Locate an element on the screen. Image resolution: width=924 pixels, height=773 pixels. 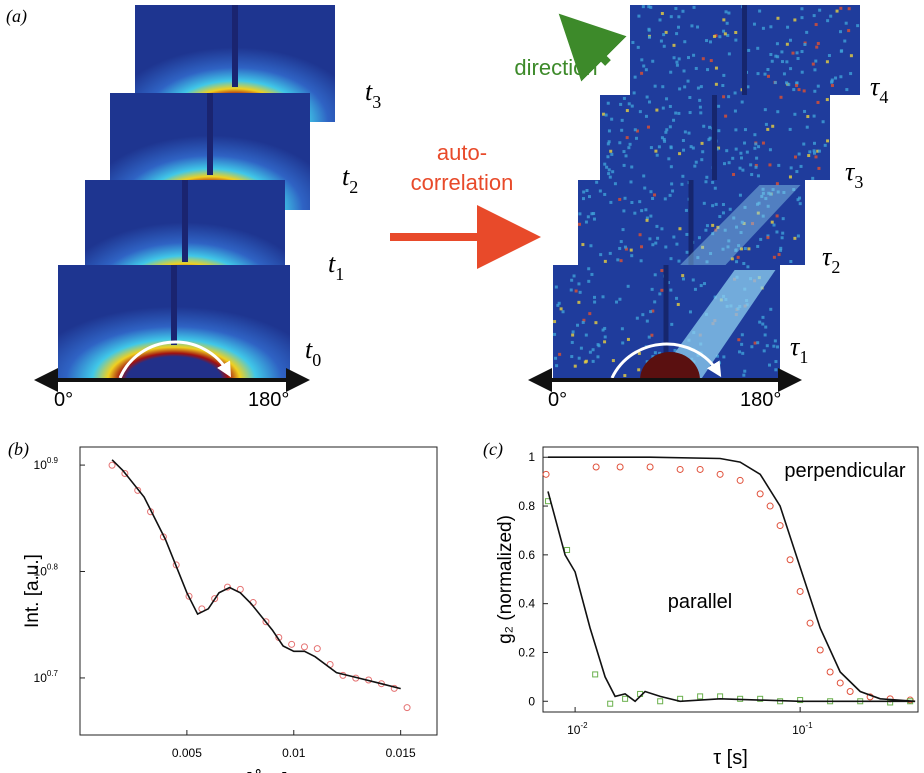
frame-label: t0 is located at coordinates (313, 352).